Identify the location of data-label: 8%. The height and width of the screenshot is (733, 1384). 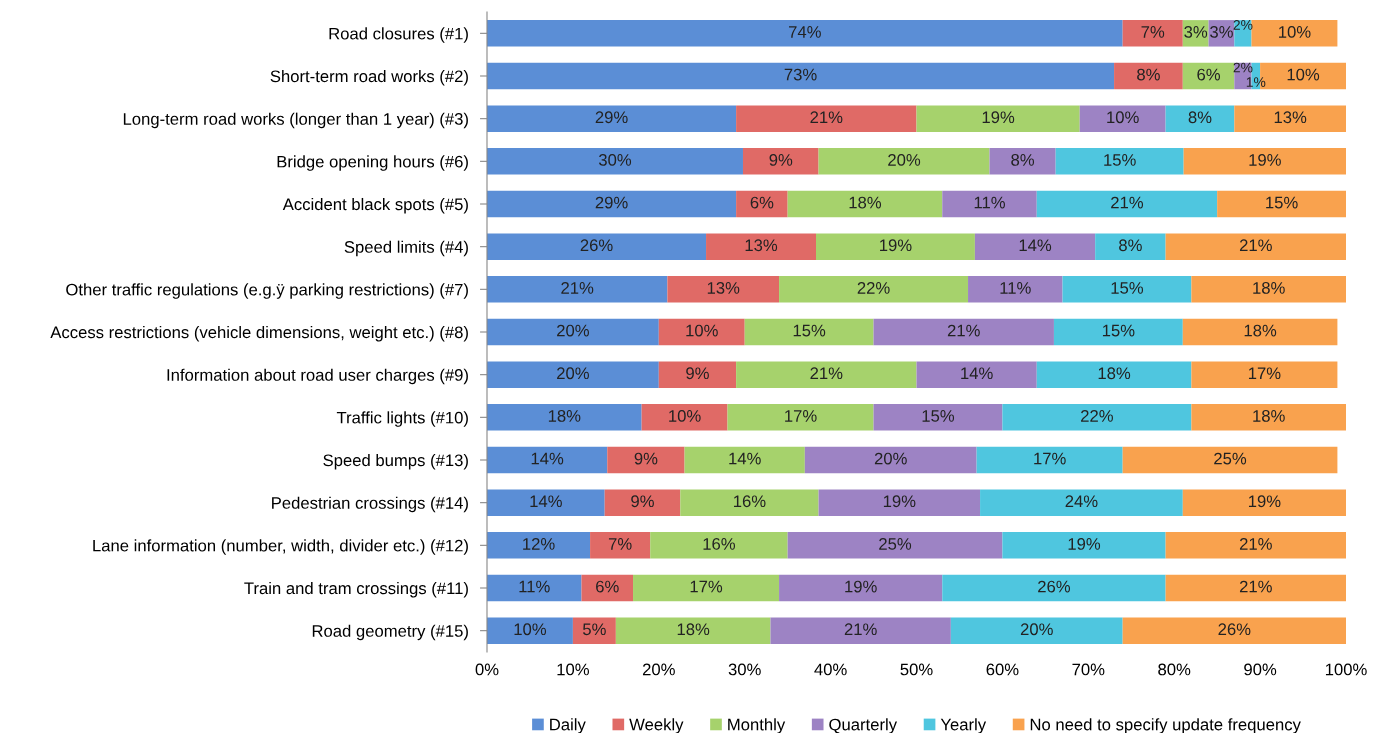
(1023, 160).